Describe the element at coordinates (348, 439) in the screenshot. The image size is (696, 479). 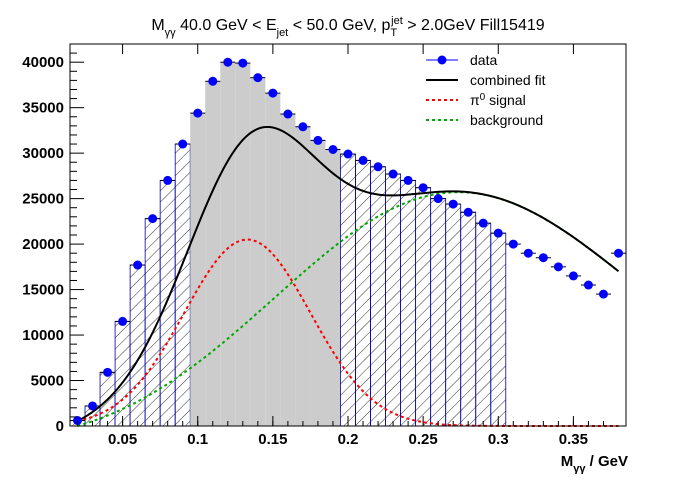
I see `x-tick-label: 0.2` at that location.